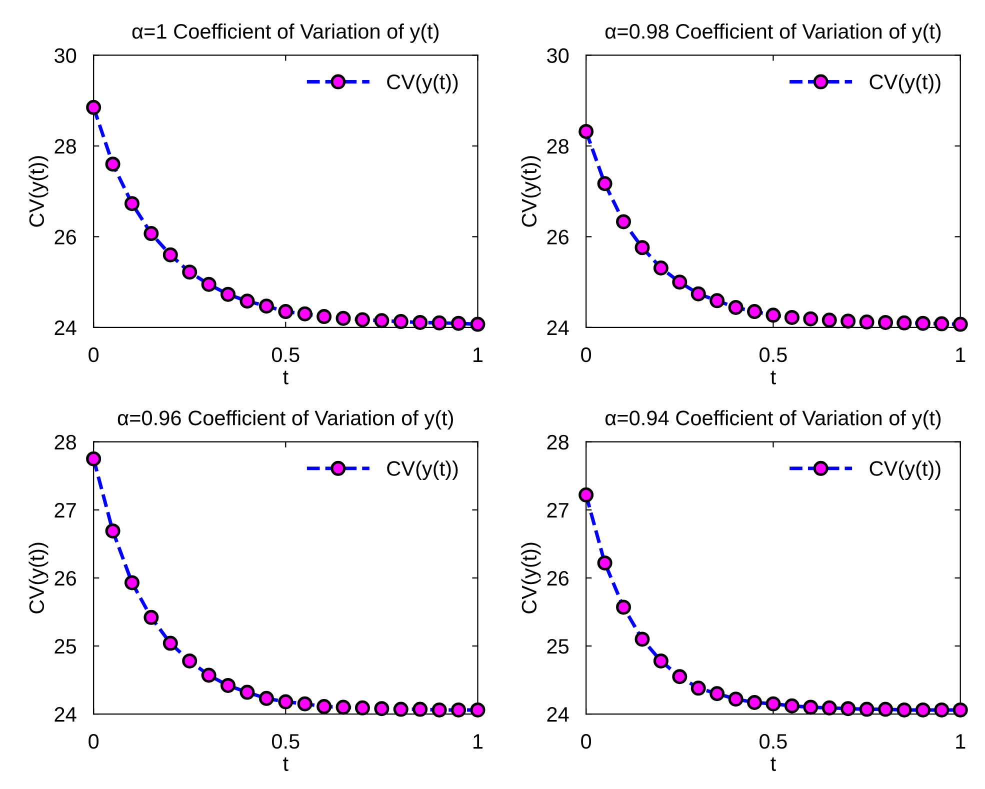  What do you see at coordinates (286, 420) in the screenshot?
I see `chart-title: α=0.96 Coefficient of Variation of y(t)` at bounding box center [286, 420].